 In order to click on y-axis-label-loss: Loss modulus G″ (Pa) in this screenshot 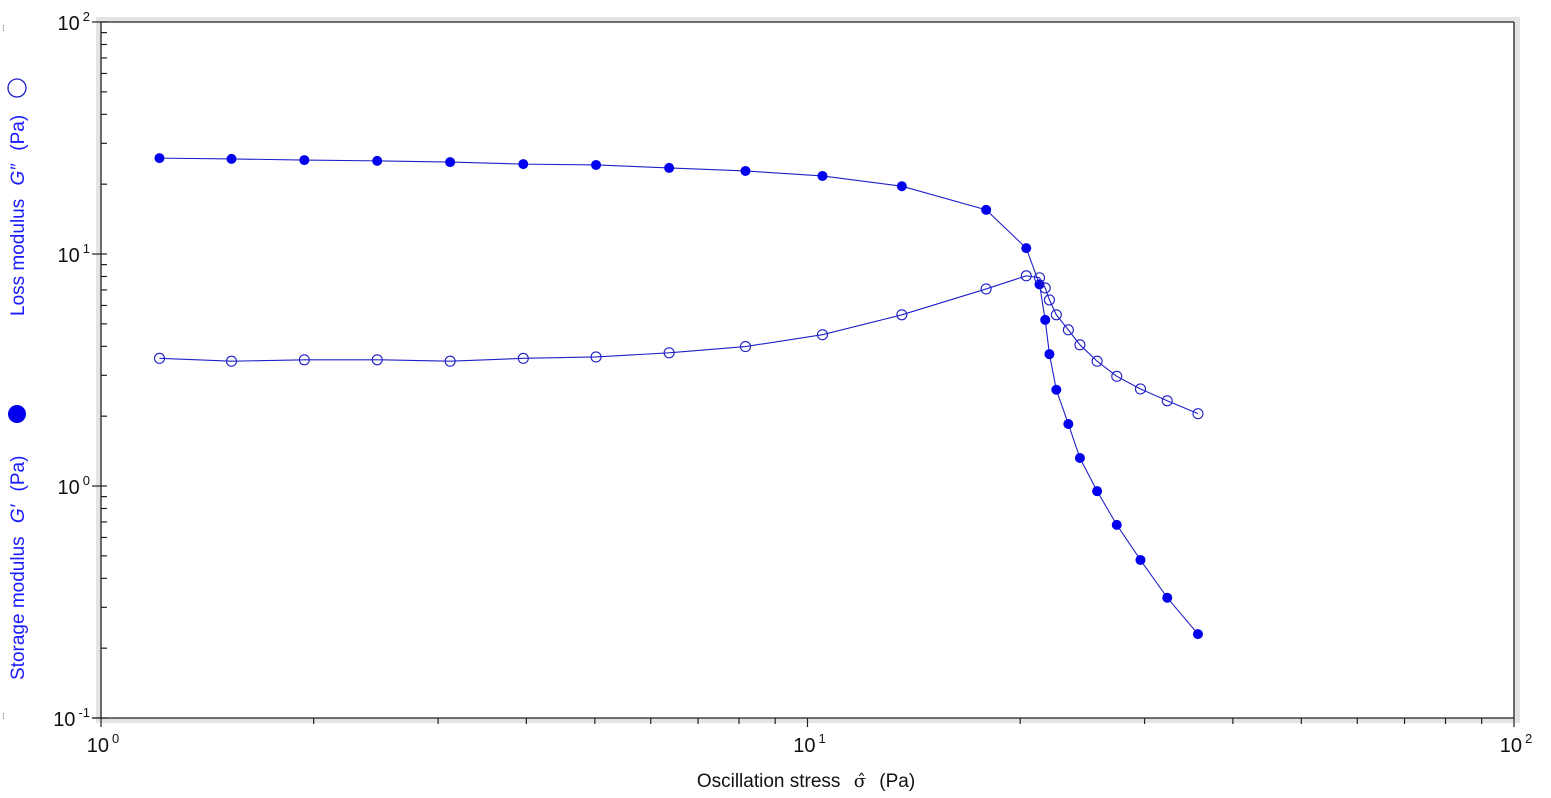, I will do `click(18, 215)`.